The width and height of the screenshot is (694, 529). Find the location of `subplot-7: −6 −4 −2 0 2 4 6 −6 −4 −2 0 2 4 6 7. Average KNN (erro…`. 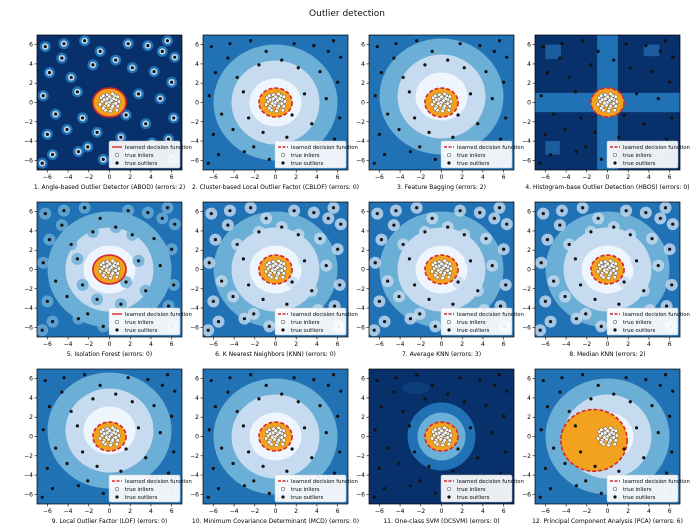

subplot-7: −6 −4 −2 0 2 4 6 −6 −4 −2 0 2 4 6 7. Average KNN (erro… is located at coordinates (440, 279).